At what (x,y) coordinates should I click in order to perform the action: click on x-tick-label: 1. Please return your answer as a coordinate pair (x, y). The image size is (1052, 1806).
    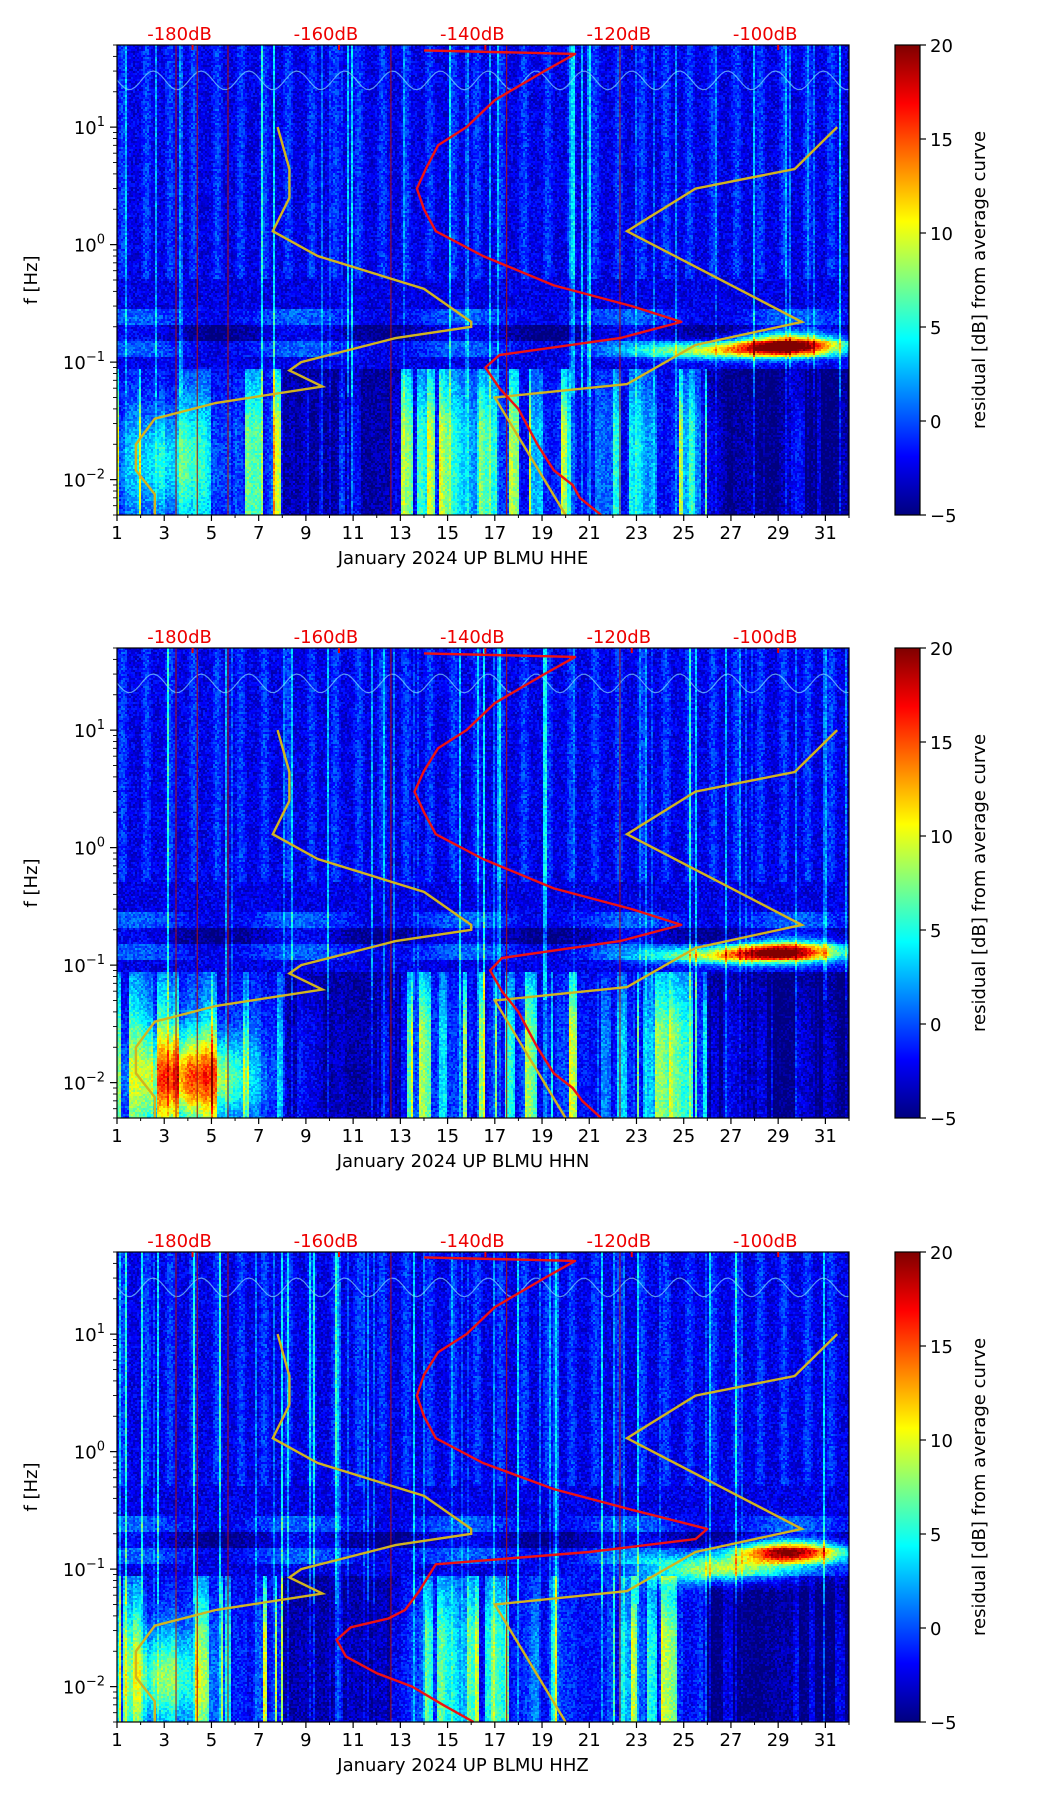
    Looking at the image, I should click on (116, 533).